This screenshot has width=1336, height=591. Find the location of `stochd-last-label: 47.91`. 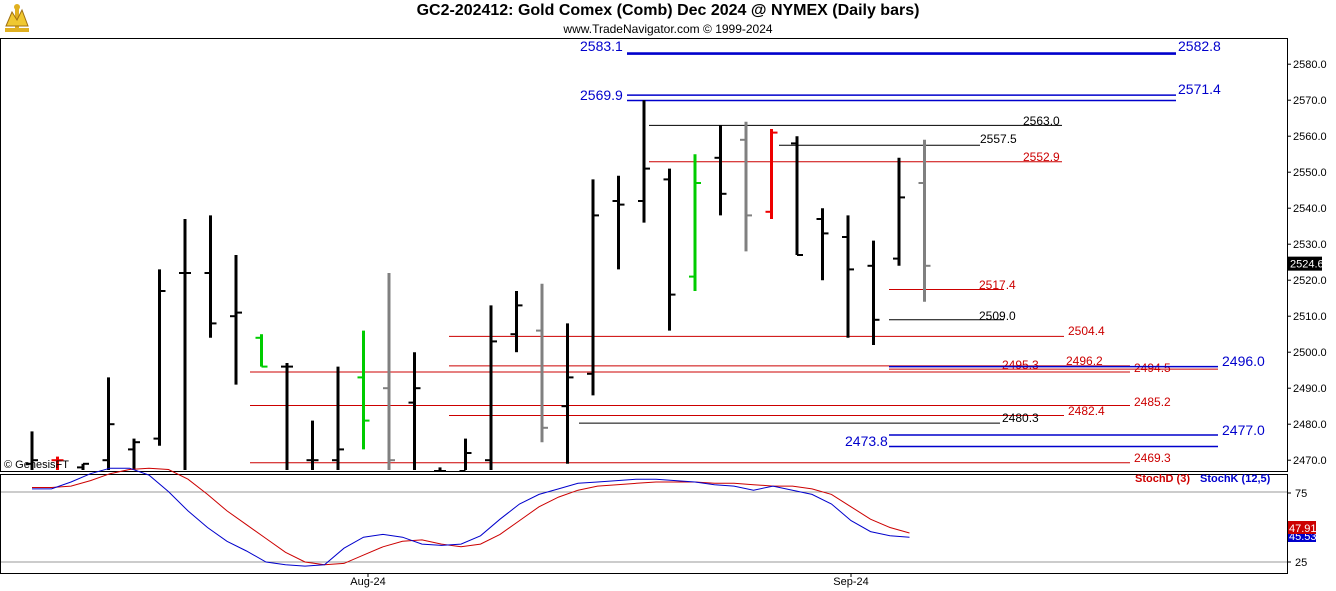

stochd-last-label: 47.91 is located at coordinates (1303, 529).